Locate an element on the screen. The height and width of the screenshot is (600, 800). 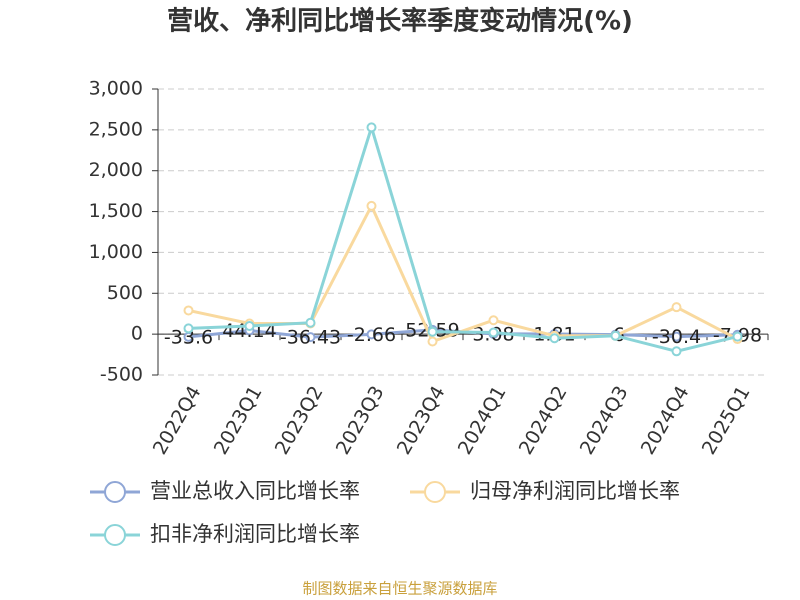
y-tick-label: -500 is located at coordinates (121, 375).